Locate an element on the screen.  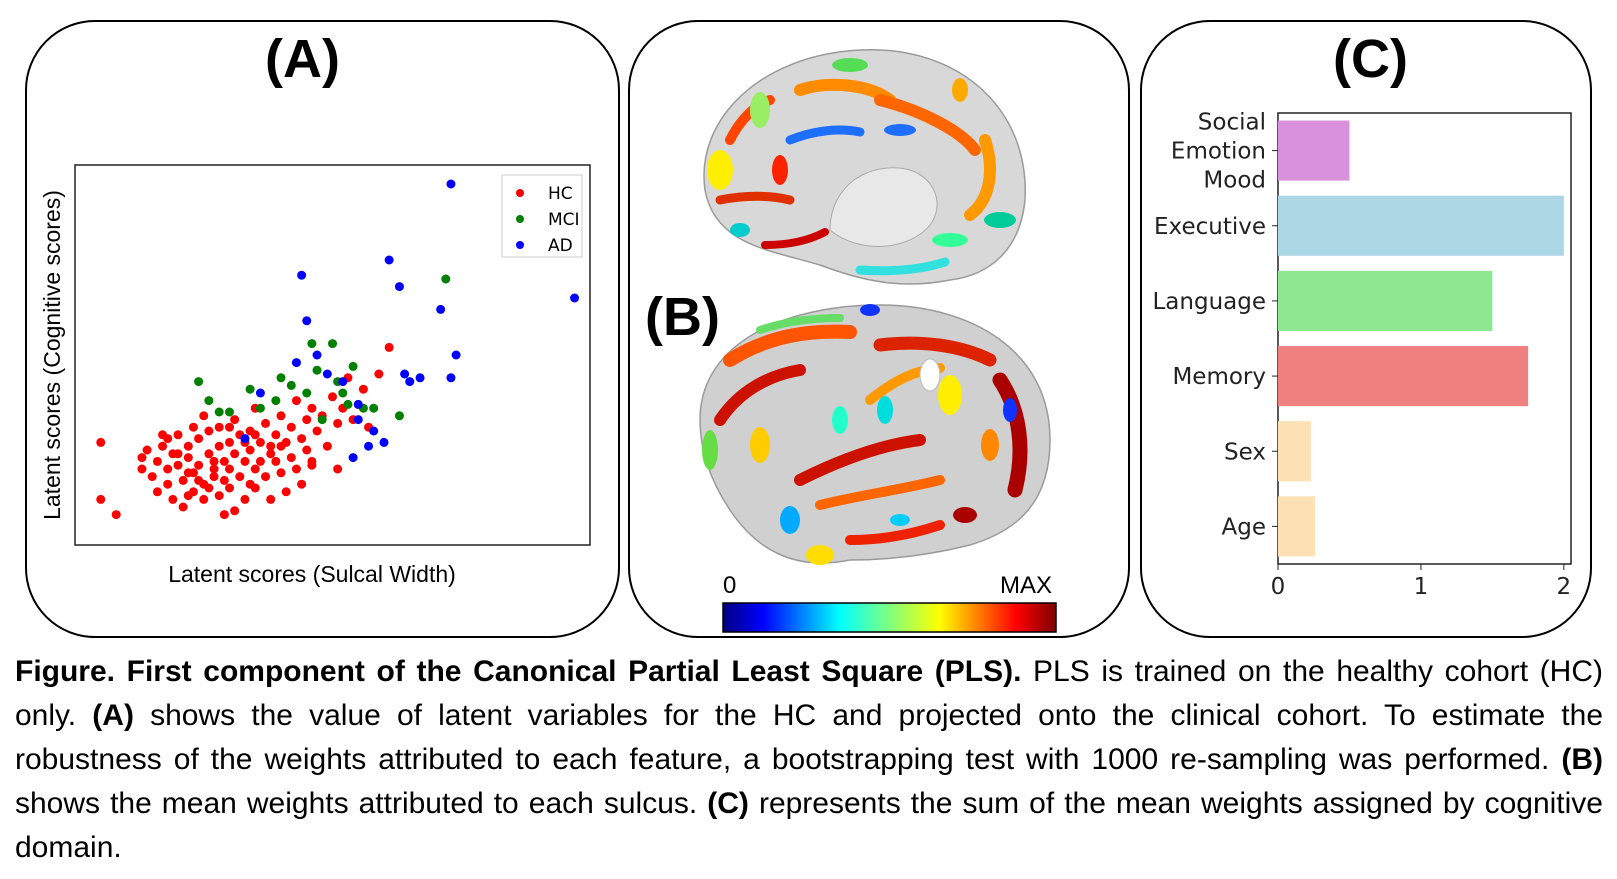
brain-lateral-view is located at coordinates (875, 434).